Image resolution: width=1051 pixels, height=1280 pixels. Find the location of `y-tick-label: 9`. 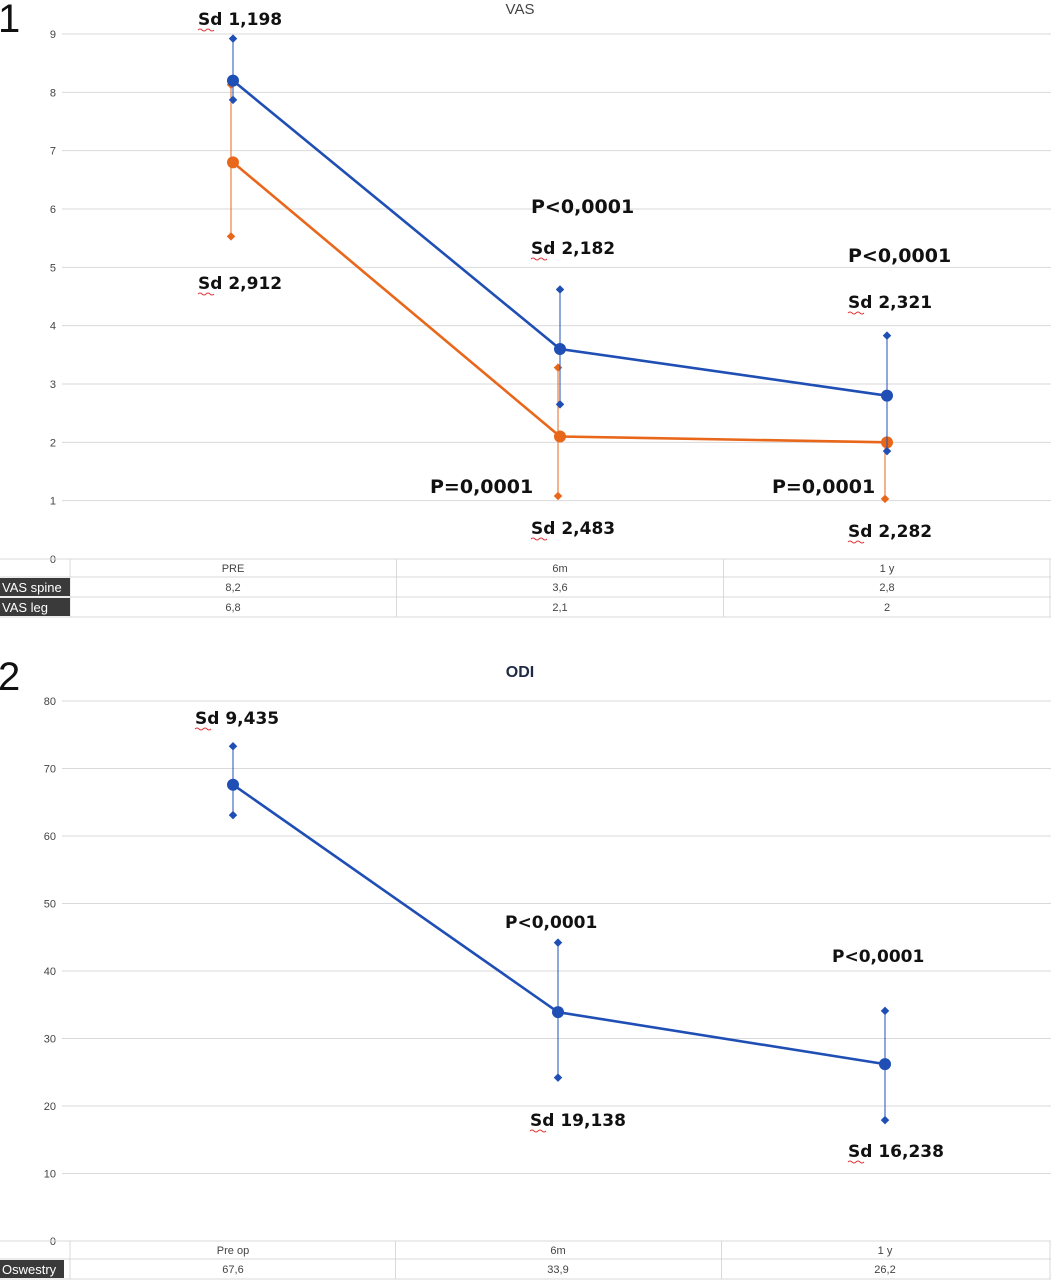

y-tick-label: 9 is located at coordinates (53, 35).